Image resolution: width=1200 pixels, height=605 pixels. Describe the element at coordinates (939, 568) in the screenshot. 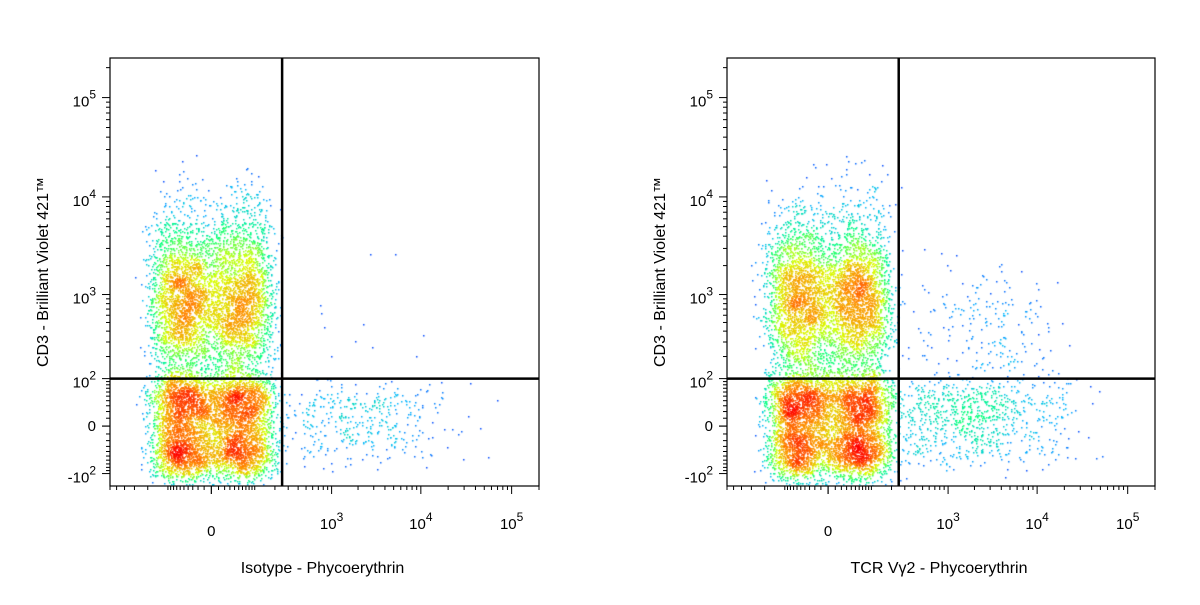

I see `x-axis-label: TCR Vγ2 - Phycoerythrin` at that location.